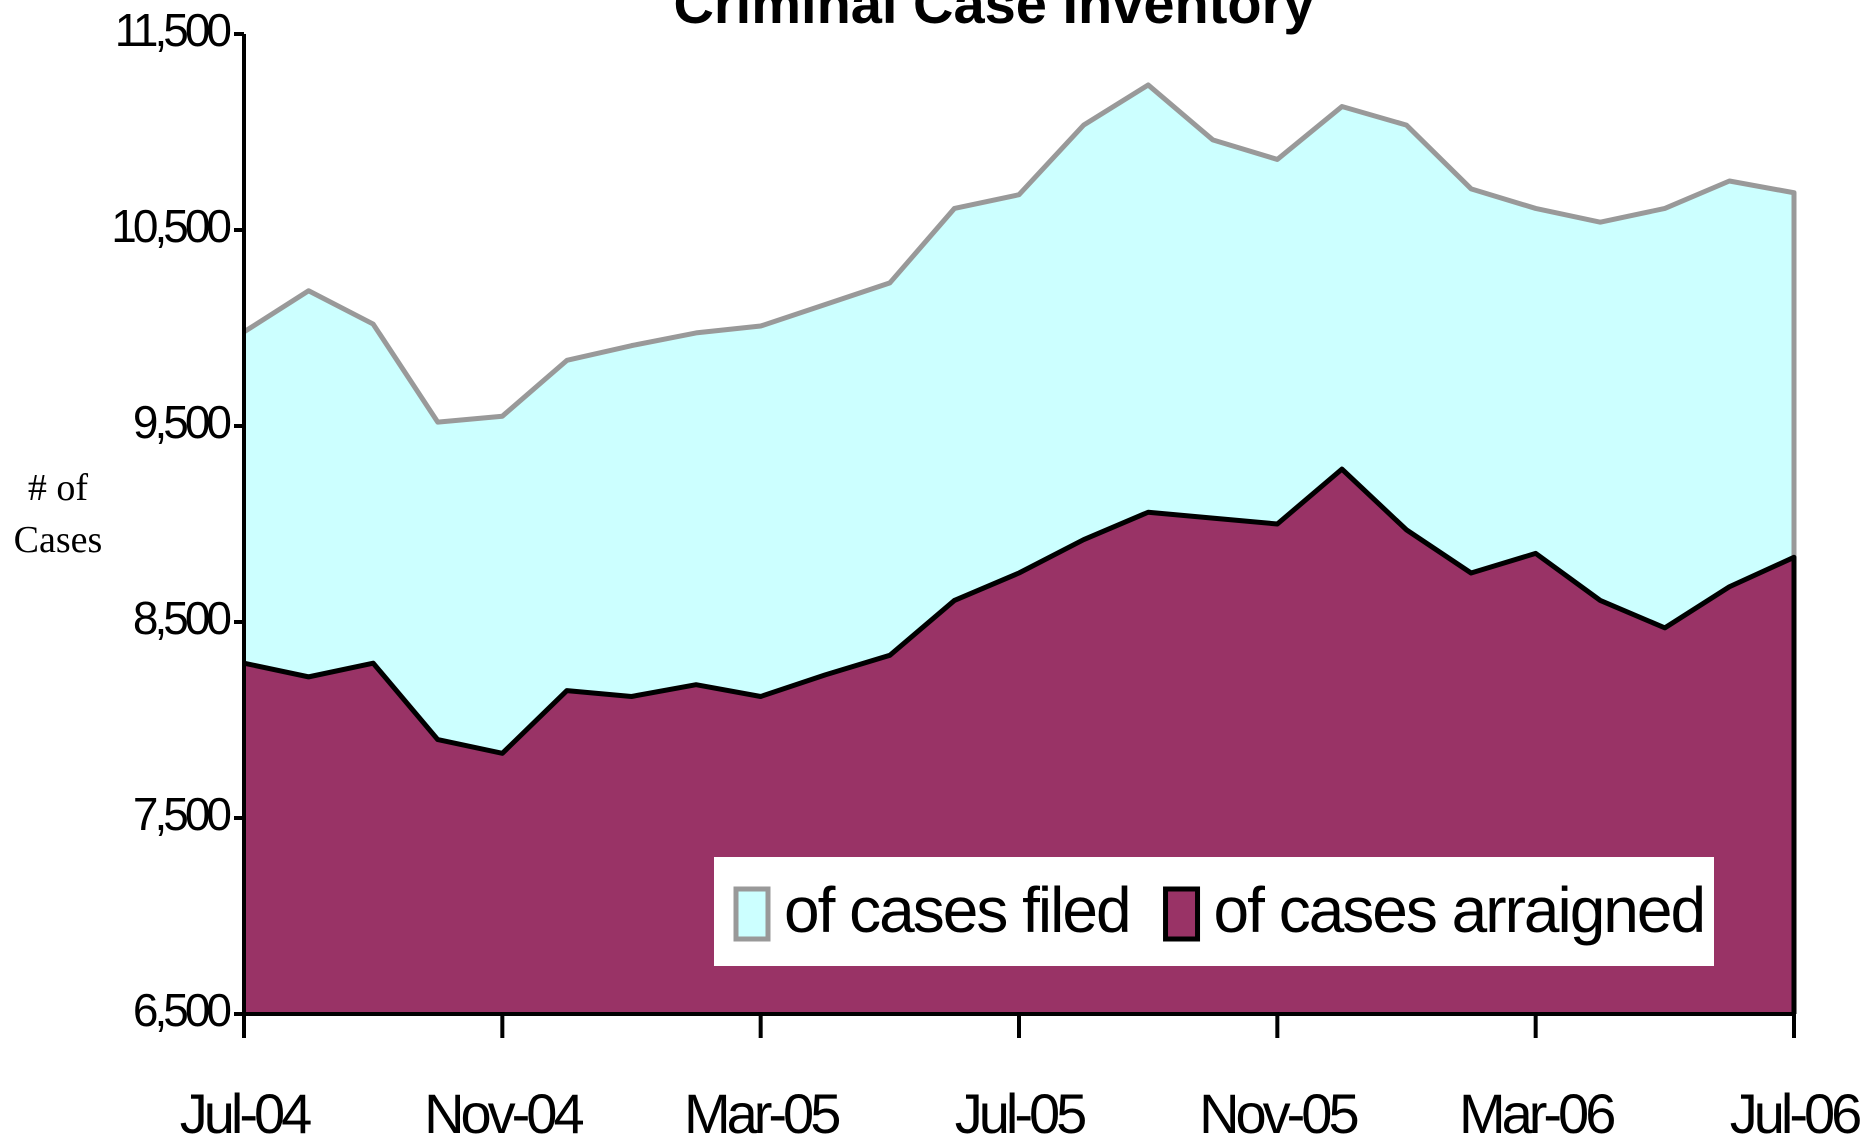  I want to click on x-tick-label: Nov-04, so click(503, 1113).